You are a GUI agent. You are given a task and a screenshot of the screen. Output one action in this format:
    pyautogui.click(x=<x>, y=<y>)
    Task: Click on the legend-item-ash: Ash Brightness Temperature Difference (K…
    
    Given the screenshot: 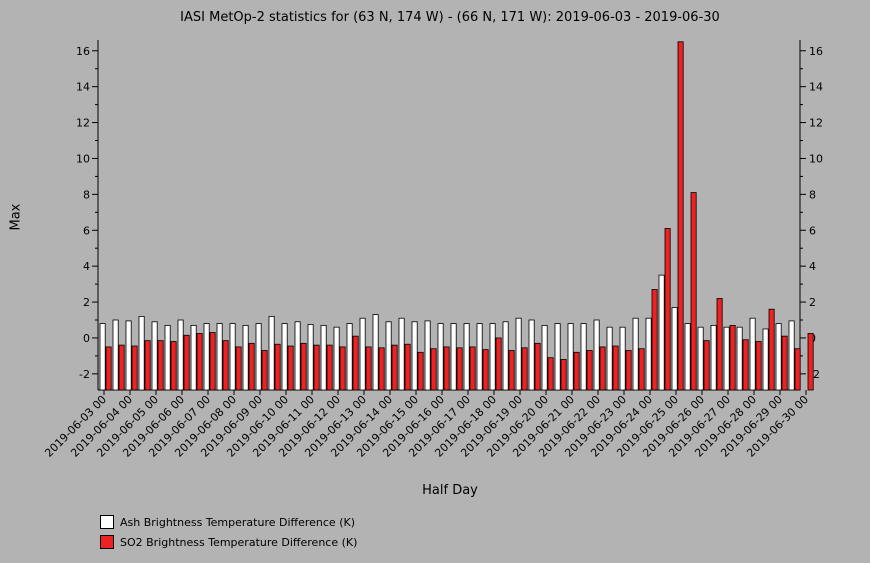 What is the action you would take?
    pyautogui.click(x=228, y=522)
    